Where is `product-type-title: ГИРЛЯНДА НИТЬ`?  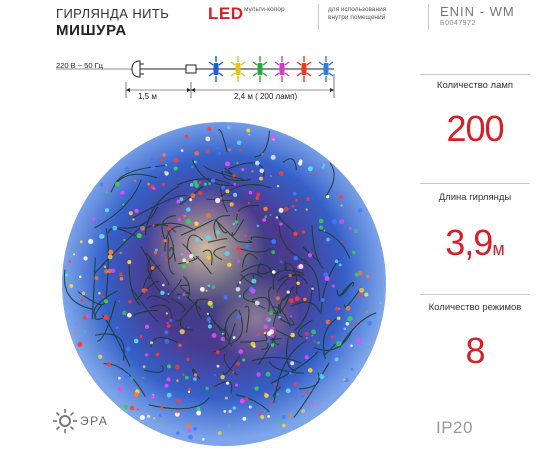 product-type-title: ГИРЛЯНДА НИТЬ is located at coordinates (113, 13).